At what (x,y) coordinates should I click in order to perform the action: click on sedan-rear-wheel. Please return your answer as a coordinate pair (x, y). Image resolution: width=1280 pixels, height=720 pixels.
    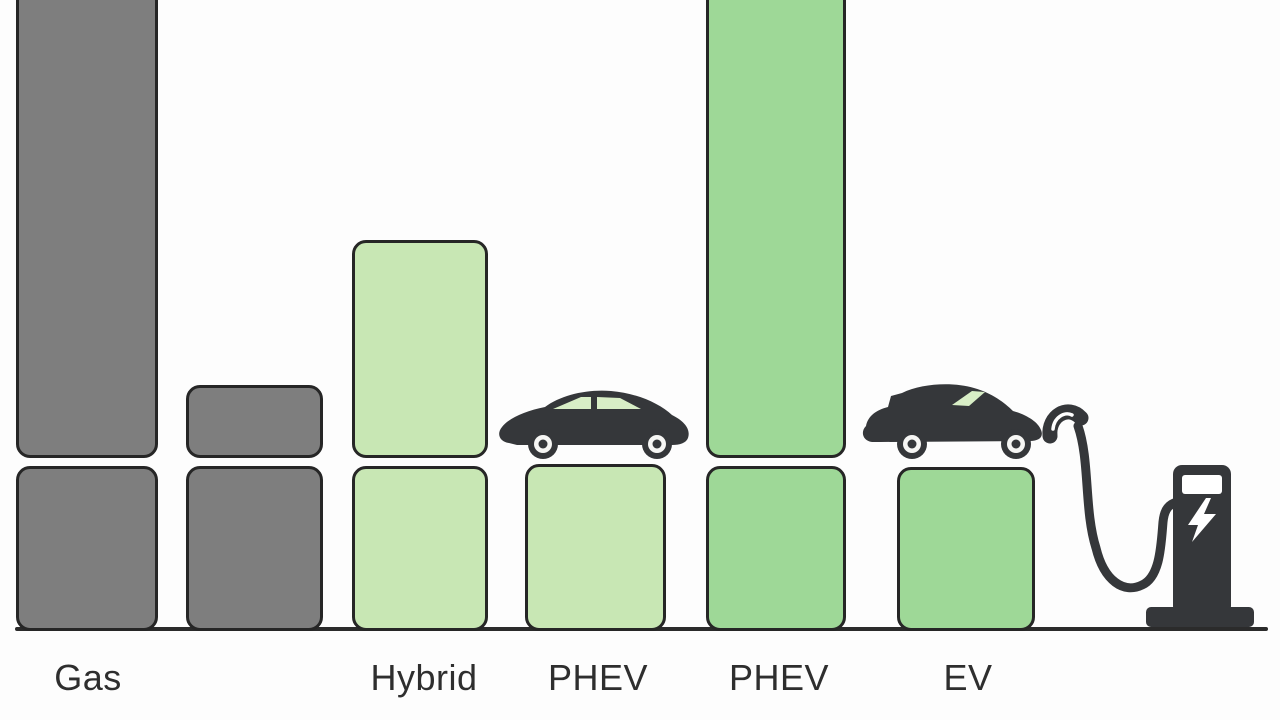
    Looking at the image, I should click on (657, 444).